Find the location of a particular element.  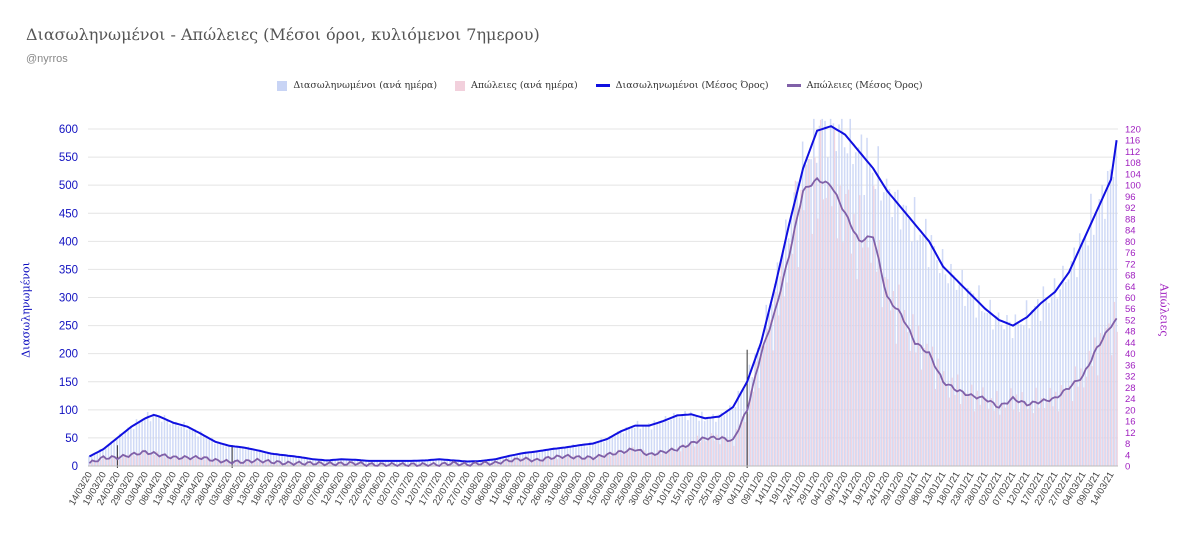

y-tick-label-left: 50 is located at coordinates (71, 439).